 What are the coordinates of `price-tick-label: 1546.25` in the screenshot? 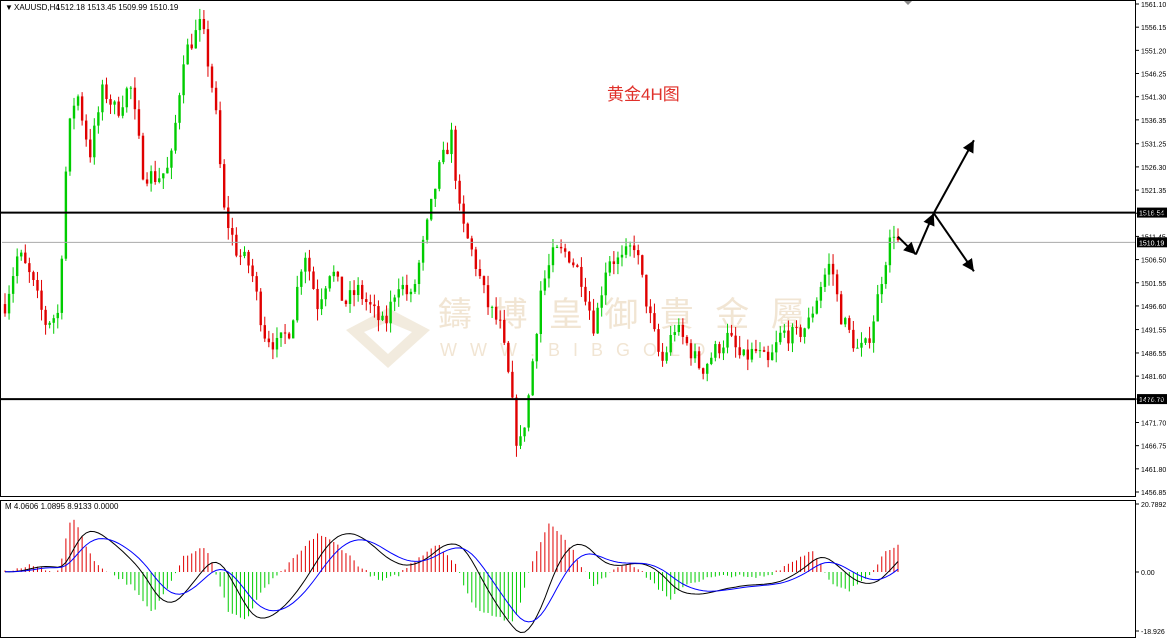 It's located at (1153, 75).